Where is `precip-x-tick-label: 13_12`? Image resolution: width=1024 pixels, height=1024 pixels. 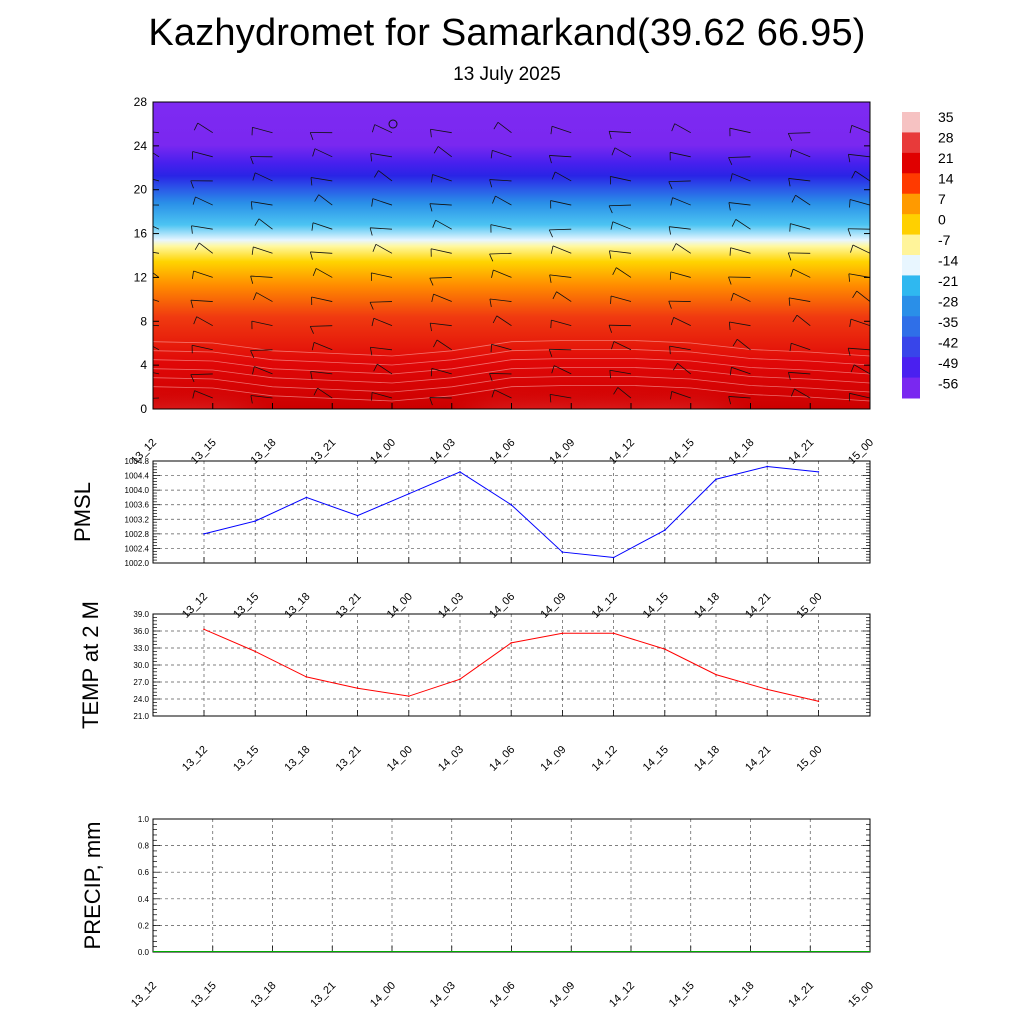 precip-x-tick-label: 13_12 is located at coordinates (144, 995).